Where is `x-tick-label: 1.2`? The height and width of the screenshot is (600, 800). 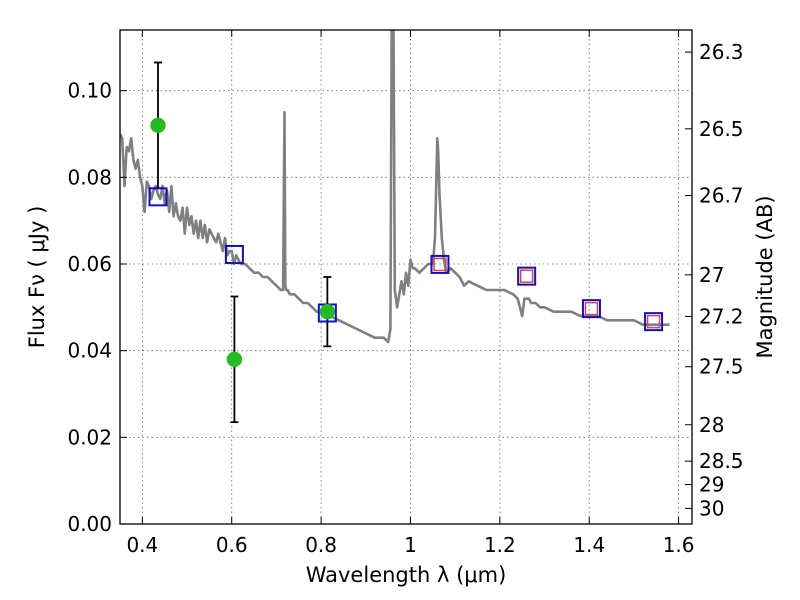 x-tick-label: 1.2 is located at coordinates (500, 545).